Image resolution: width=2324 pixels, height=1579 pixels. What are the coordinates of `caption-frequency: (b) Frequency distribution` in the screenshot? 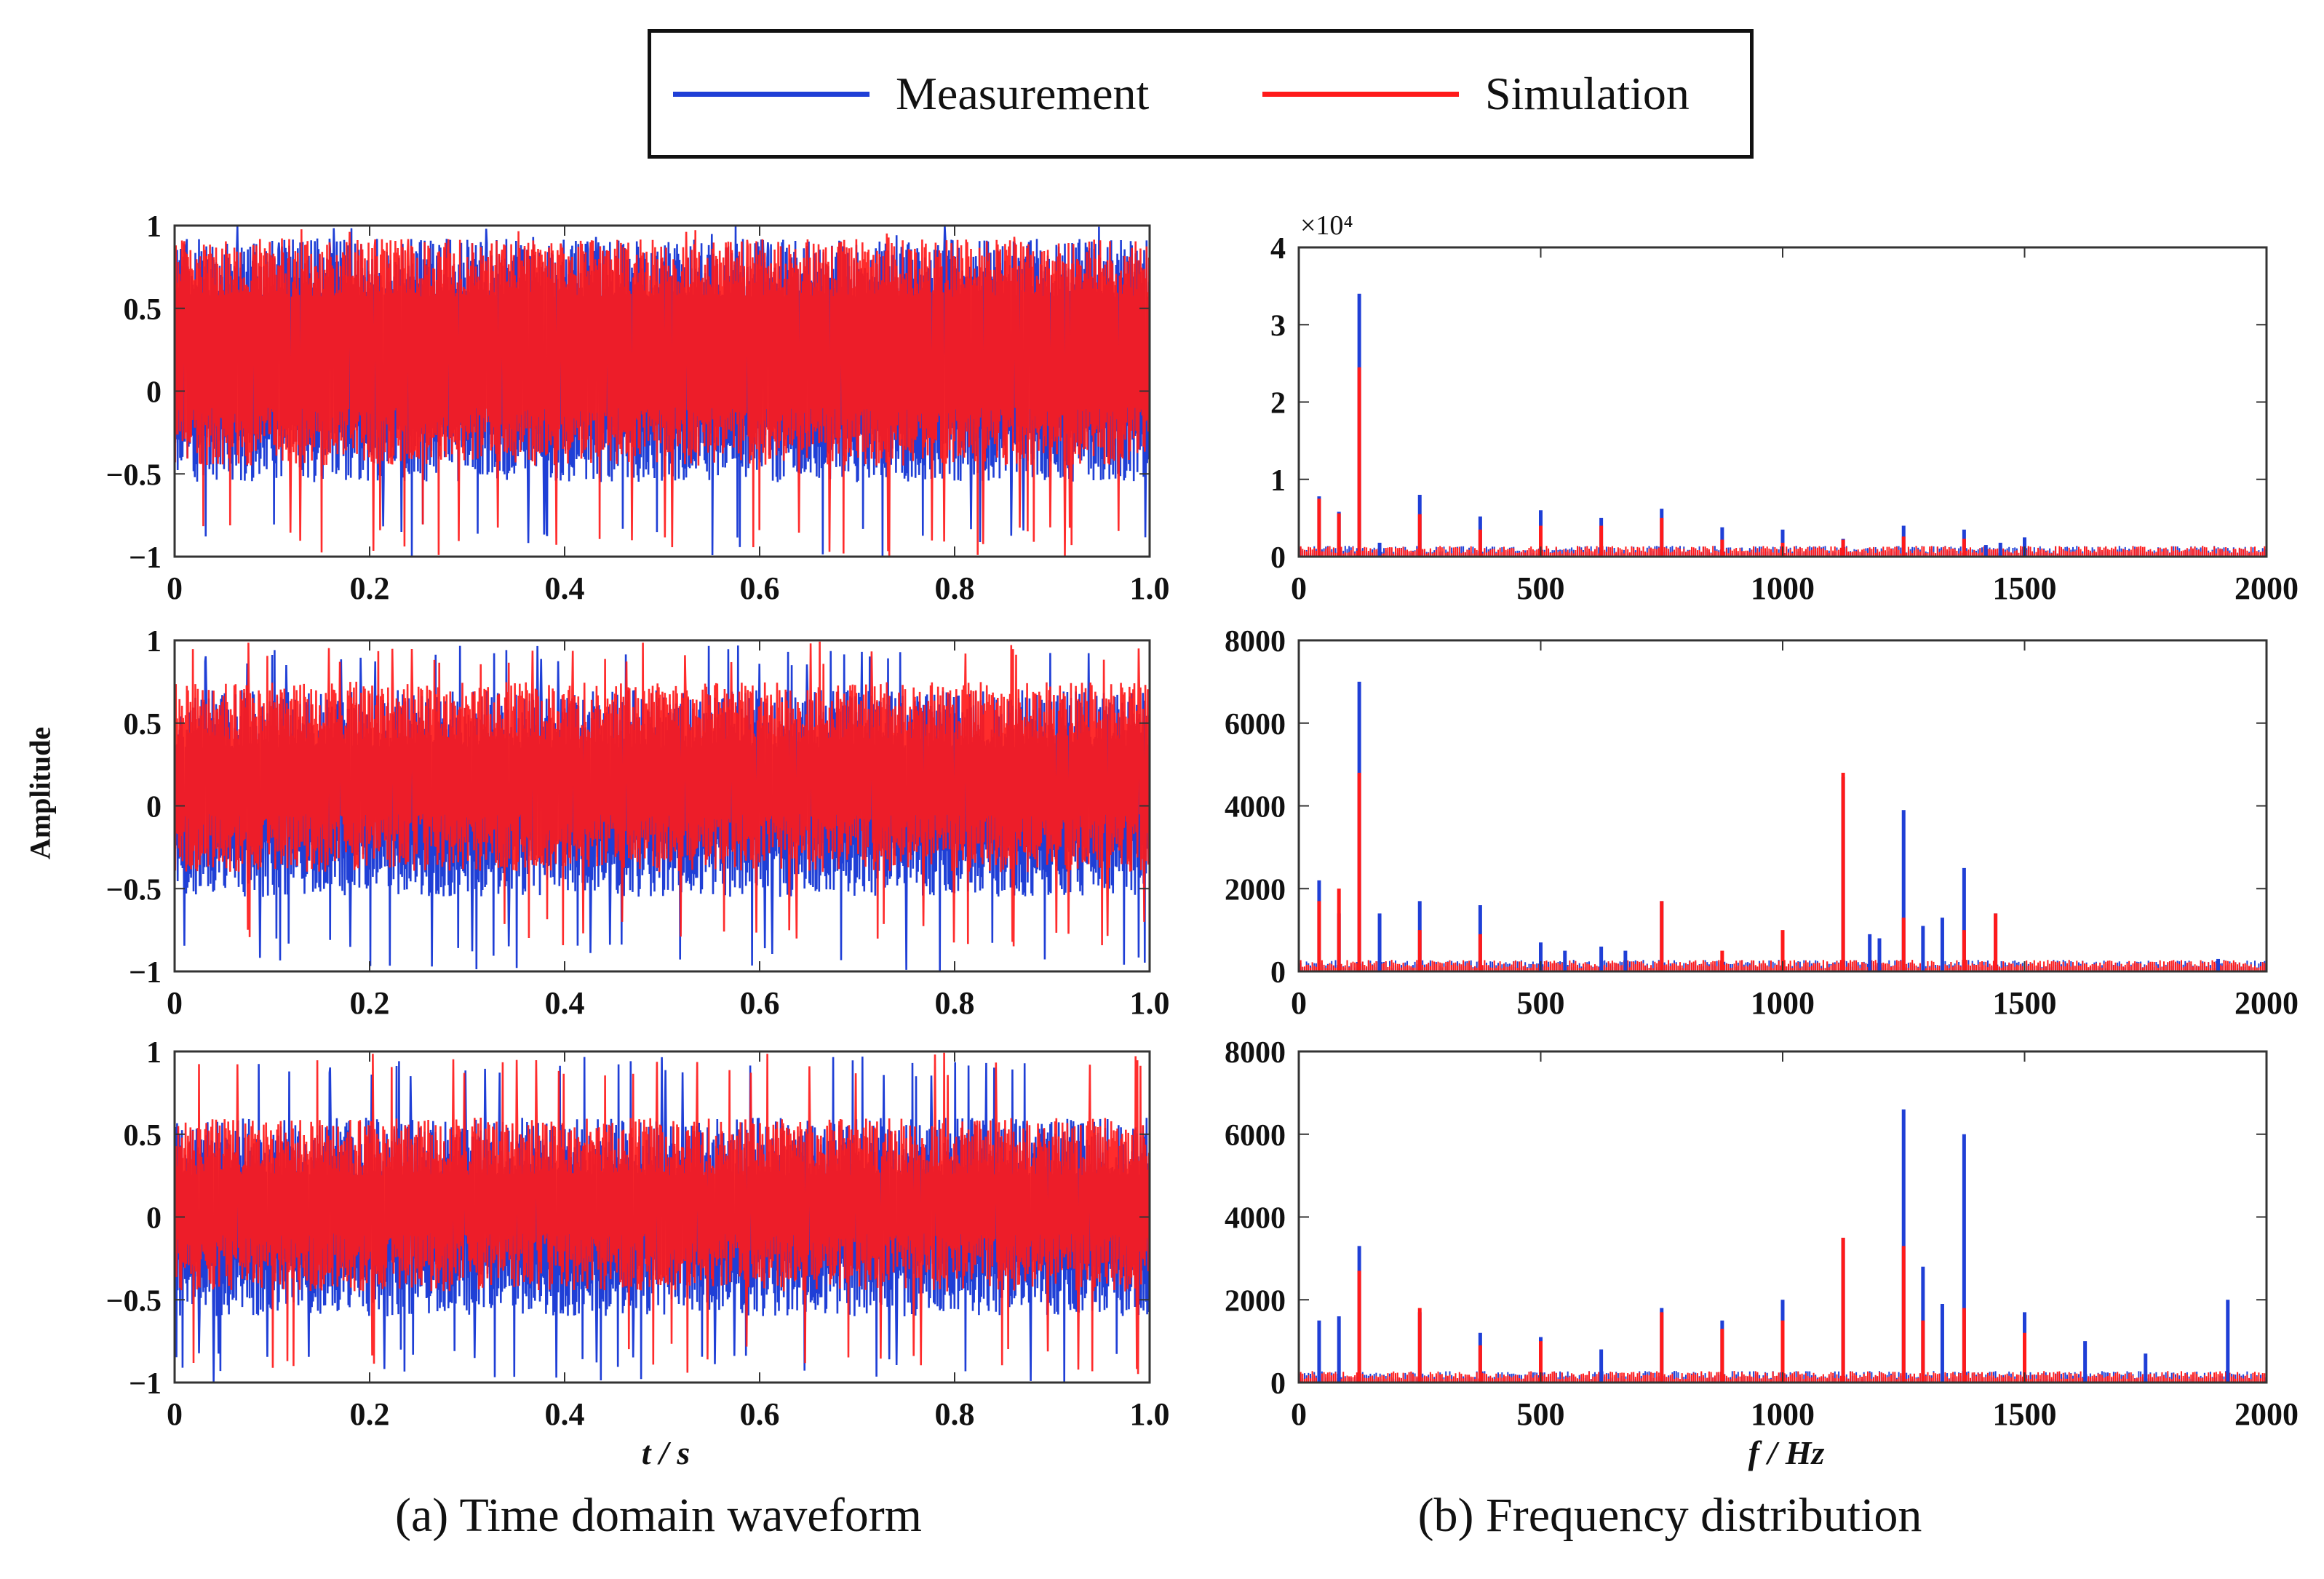 It's located at (1669, 1515).